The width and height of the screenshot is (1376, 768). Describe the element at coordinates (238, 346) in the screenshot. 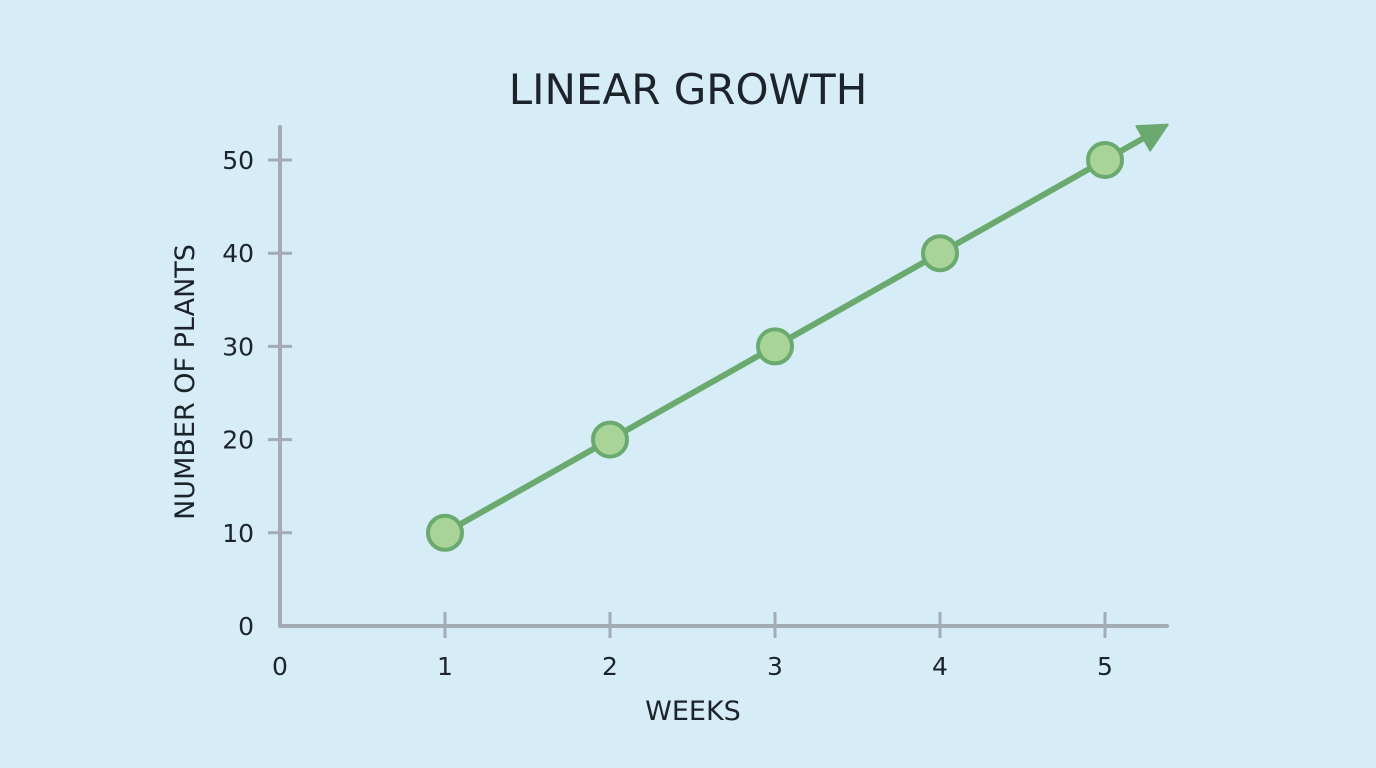

I see `y-tick-label: 30` at that location.